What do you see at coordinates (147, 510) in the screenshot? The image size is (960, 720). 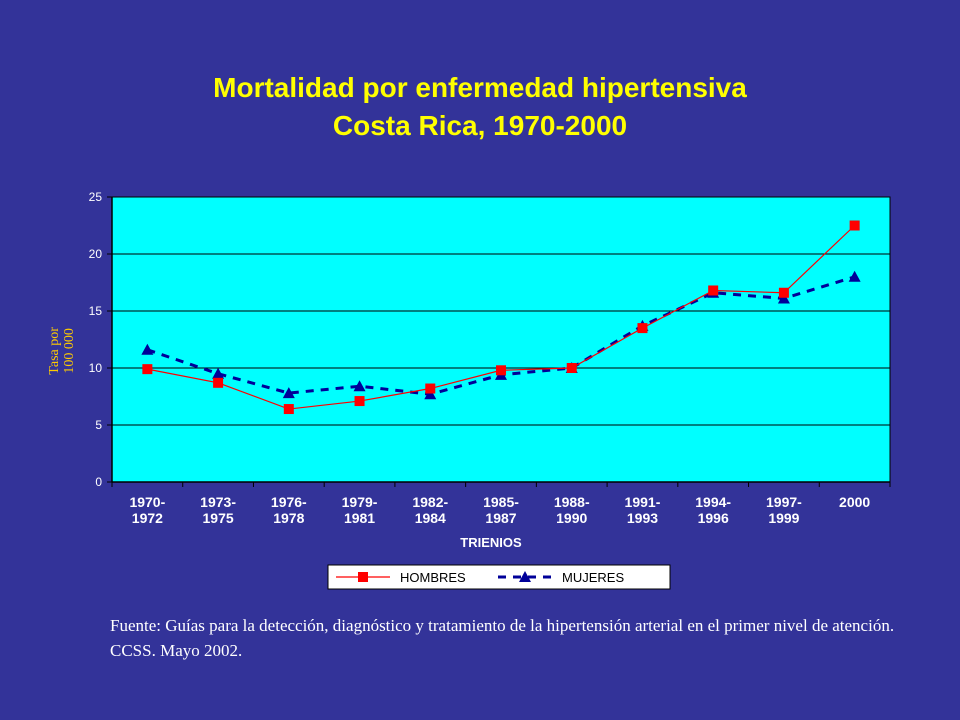 I see `x-tick-label: 1970-1972` at bounding box center [147, 510].